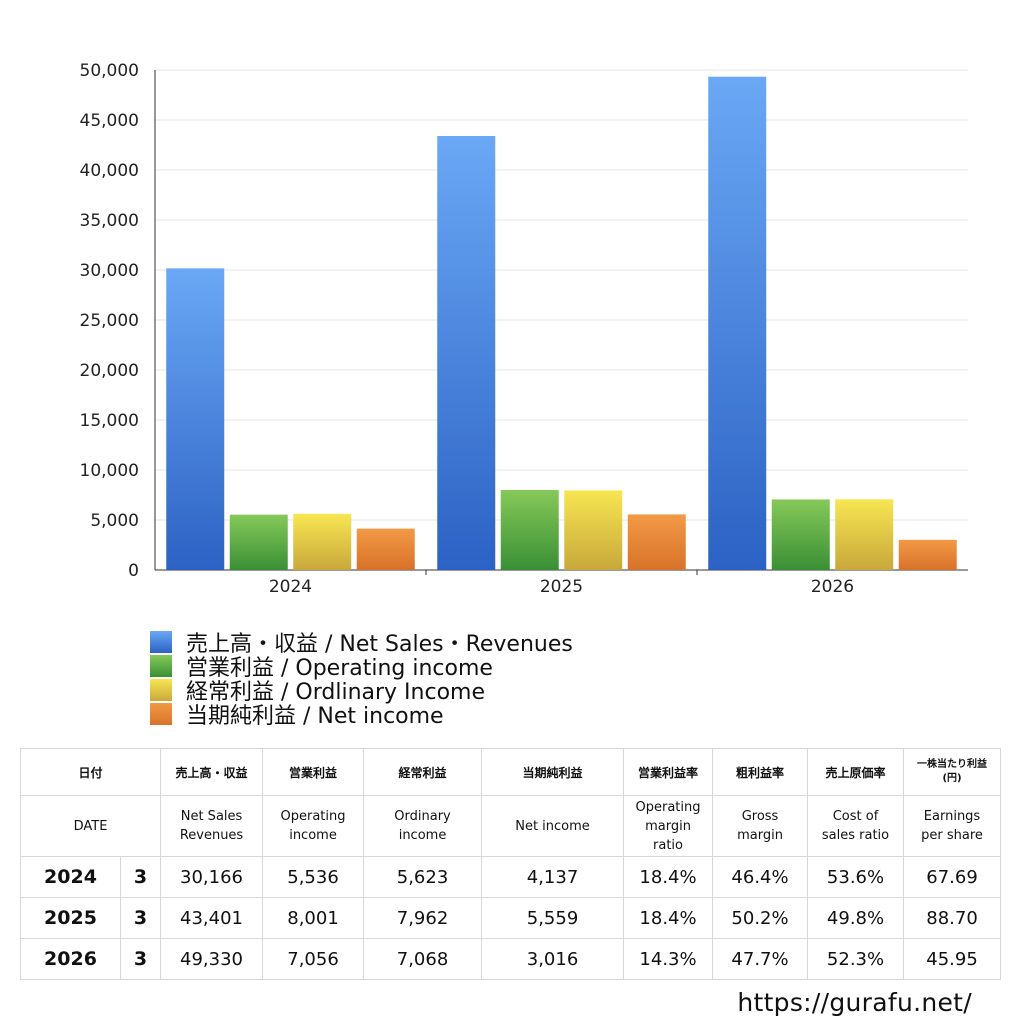  Describe the element at coordinates (212, 959) in the screenshot. I see `cell-sales: 49,330` at that location.